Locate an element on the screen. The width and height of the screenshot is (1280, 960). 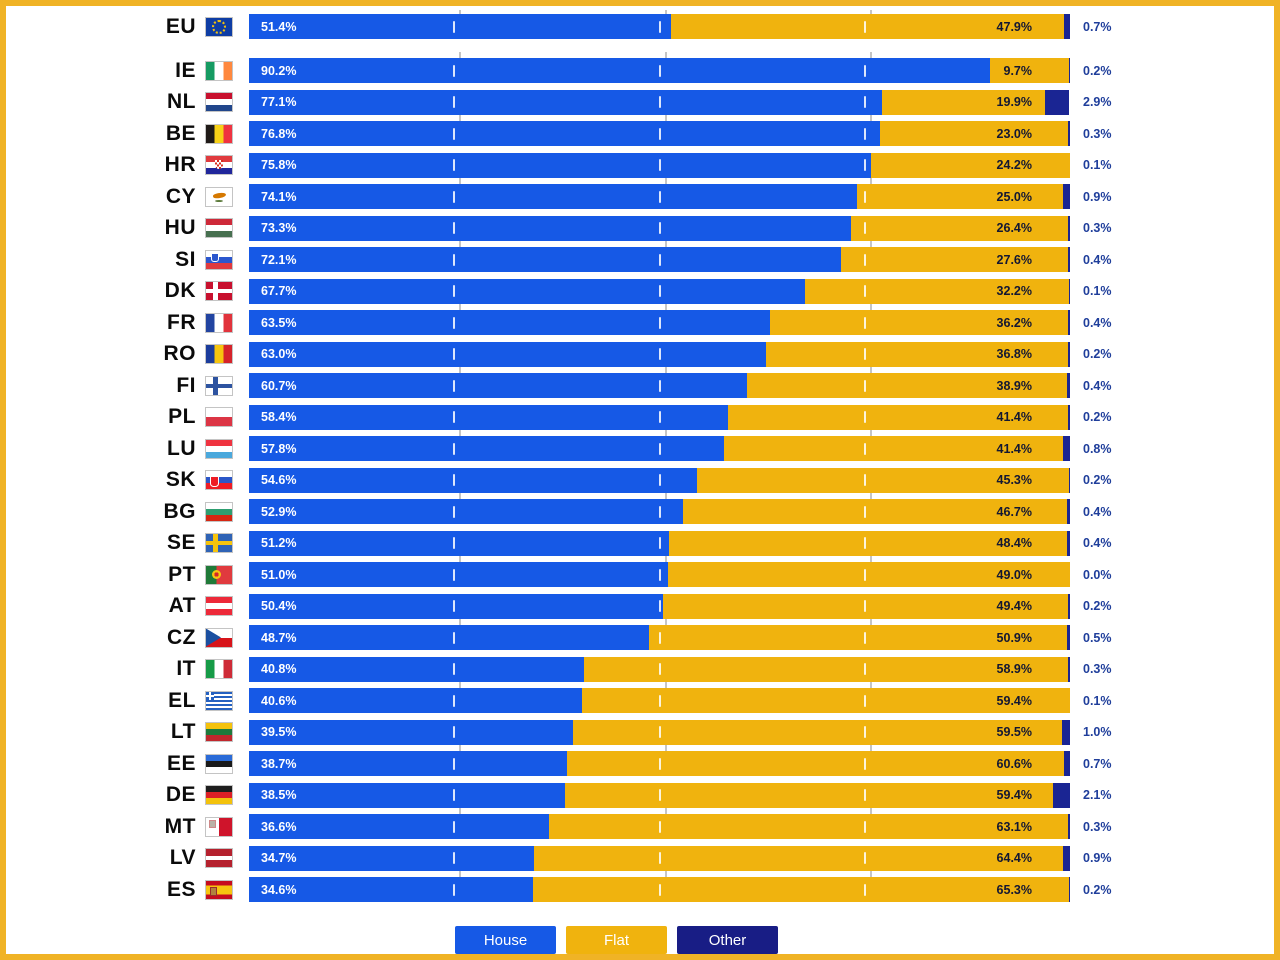
house-value-label: 77.1% is located at coordinates (279, 102).